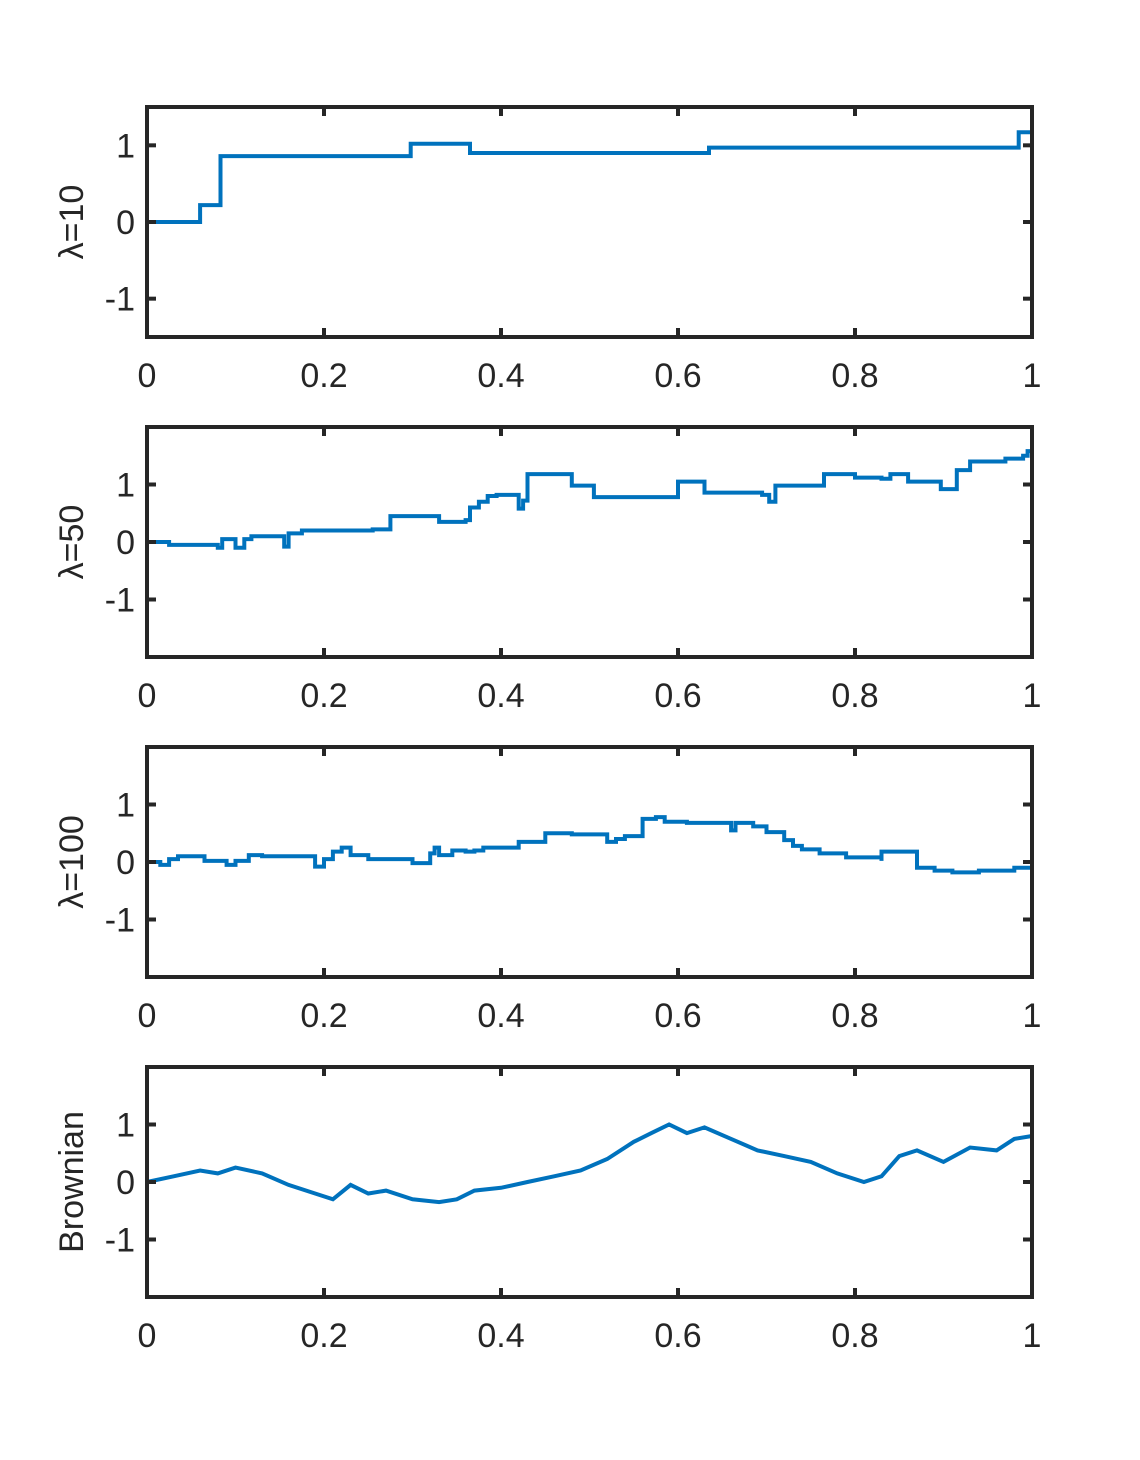 This screenshot has width=1140, height=1460. What do you see at coordinates (72, 542) in the screenshot?
I see `y-axis-label: λ=50` at bounding box center [72, 542].